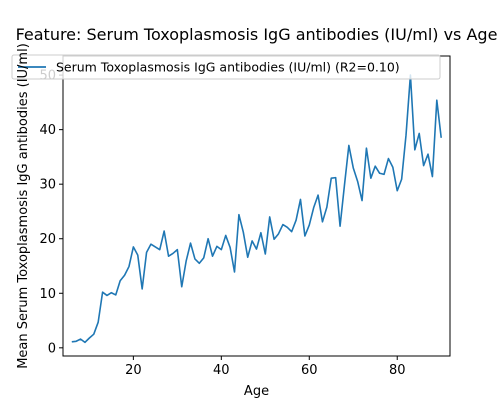  Describe the element at coordinates (47, 294) in the screenshot. I see `y-tick-label: 10` at that location.